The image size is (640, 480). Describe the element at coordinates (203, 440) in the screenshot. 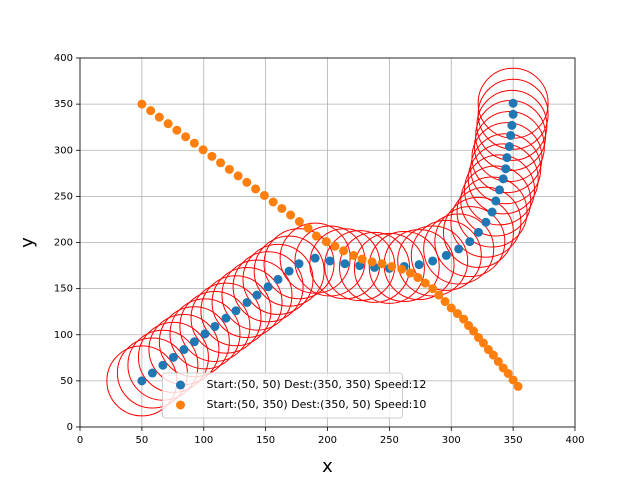

I see `x-tick-label: 100` at that location.